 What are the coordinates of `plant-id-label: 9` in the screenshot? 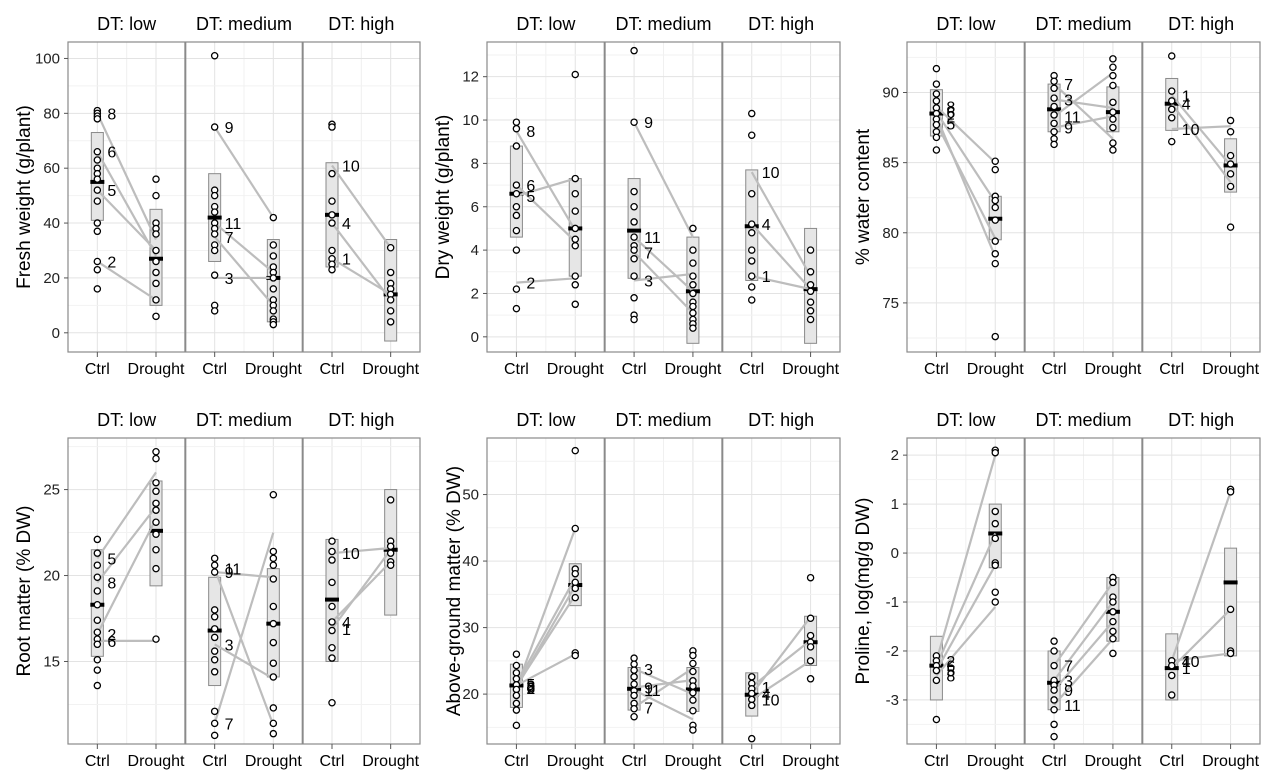 It's located at (229, 128).